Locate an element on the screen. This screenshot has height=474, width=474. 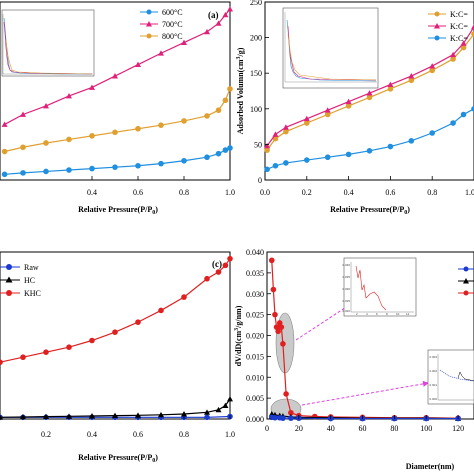
panel-c-xticks: 0.2 0.4 0.6 0.8 1.0 is located at coordinates (138, 427).